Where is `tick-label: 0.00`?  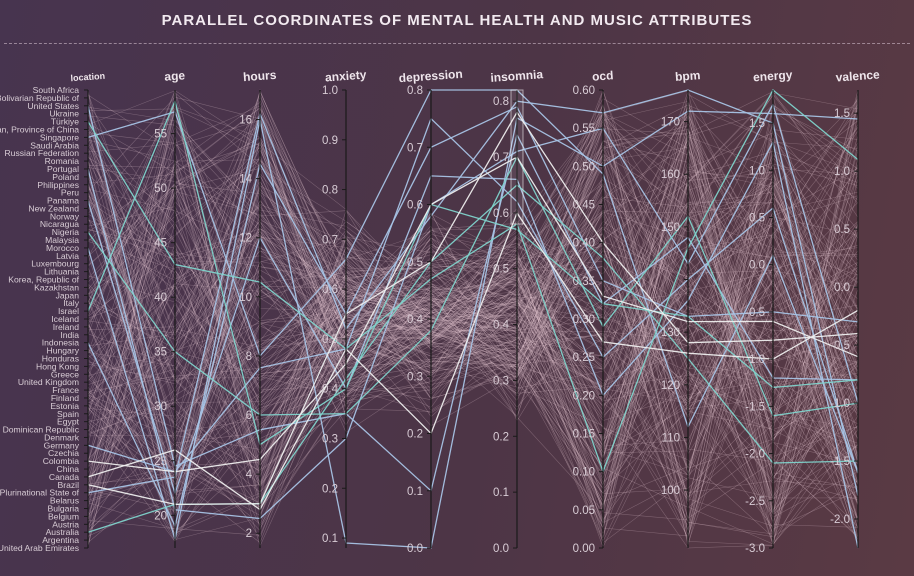
tick-label: 0.00 is located at coordinates (584, 549).